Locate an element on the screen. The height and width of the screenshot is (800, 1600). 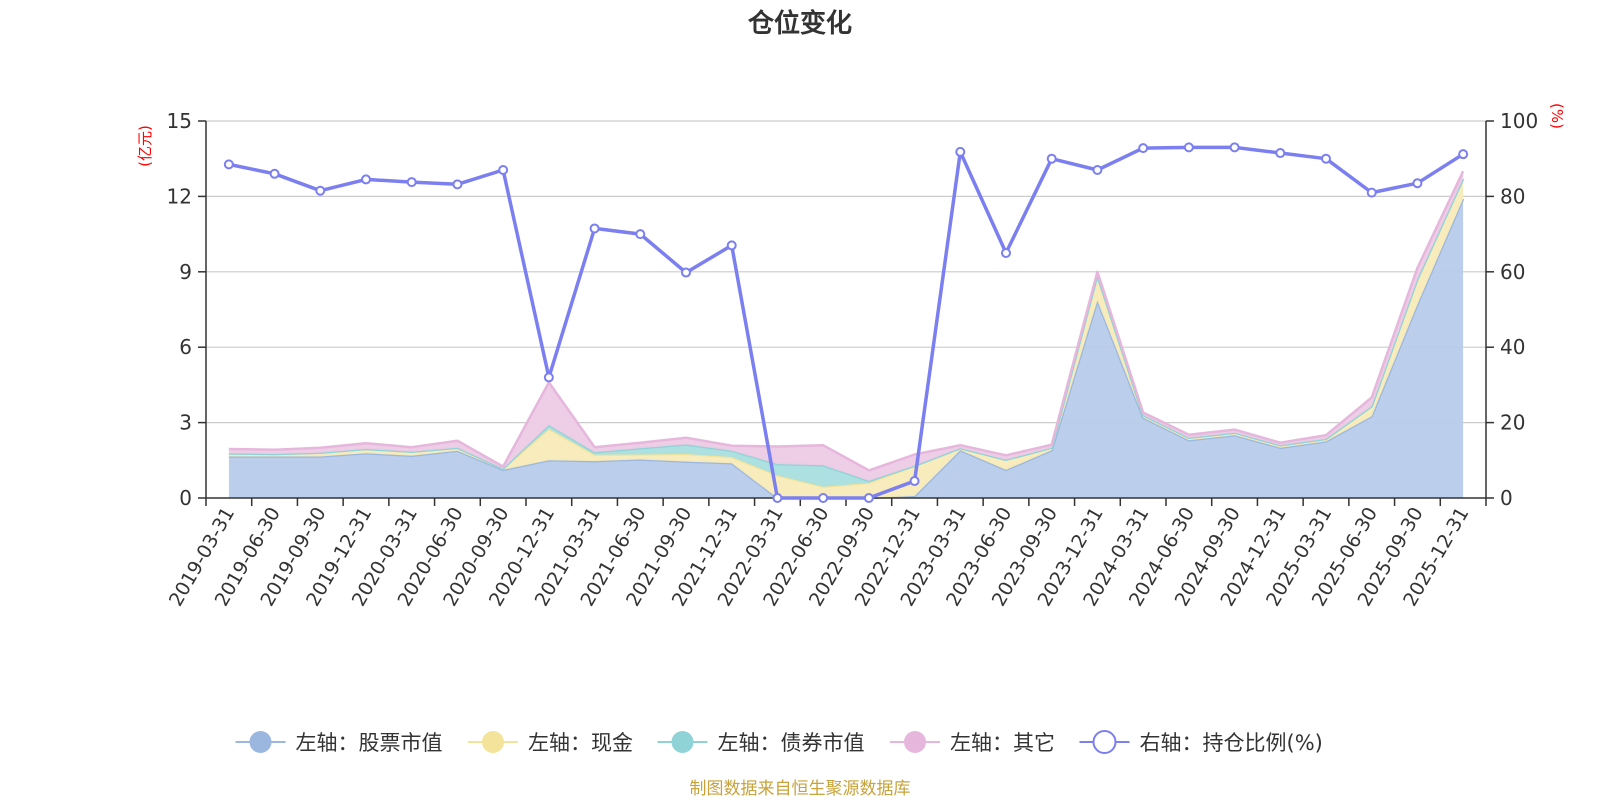
legend: 左轴：股票市值 左轴：现金 左轴：债券市值 左轴：其它 右轴：持仓比例(%) is located at coordinates (779, 742).